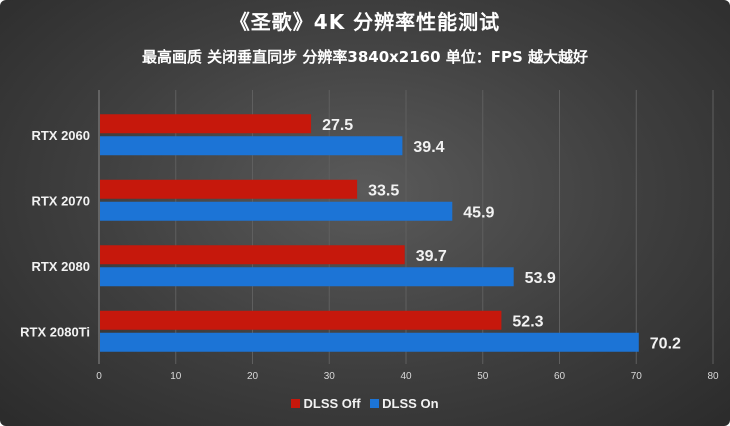 The image size is (730, 426). I want to click on legend-label-dlss-off: DLSS Off, so click(332, 403).